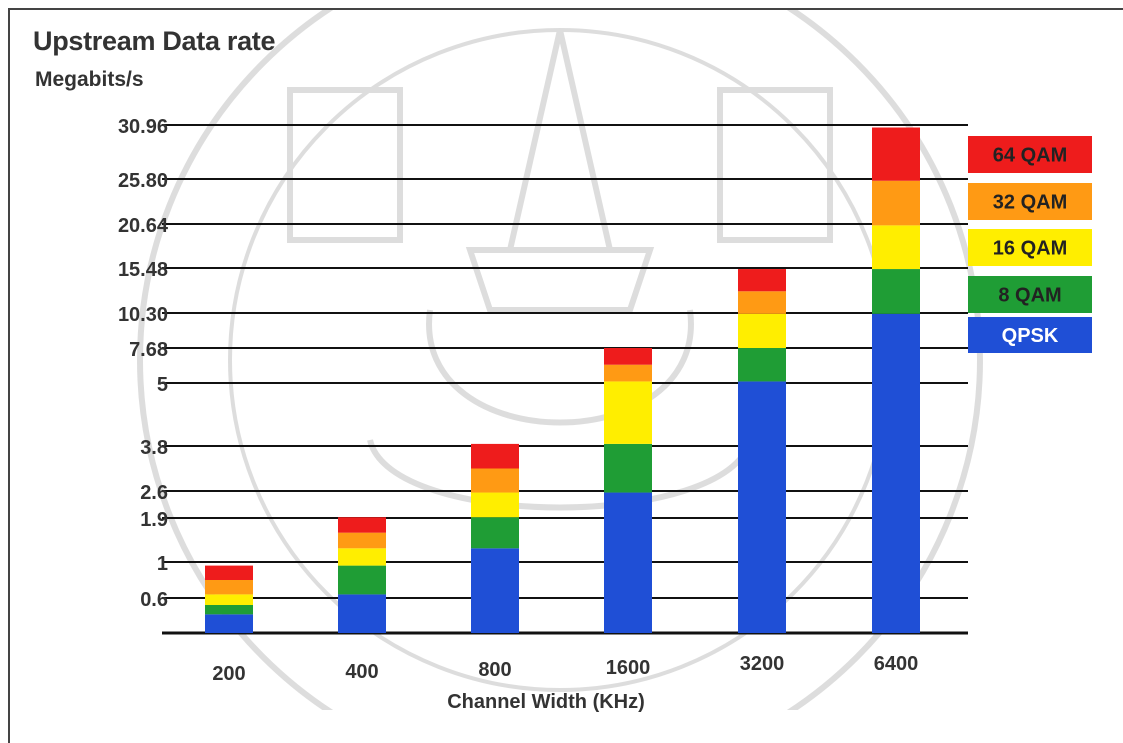 The image size is (1123, 743). Describe the element at coordinates (494, 670) in the screenshot. I see `x-tick-label: 800` at that location.